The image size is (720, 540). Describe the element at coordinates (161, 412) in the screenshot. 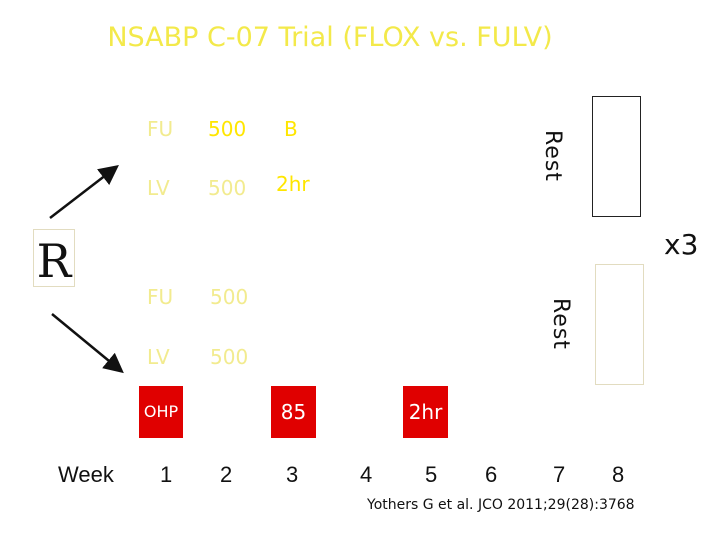

I see `ohp-label-box: OHP` at that location.